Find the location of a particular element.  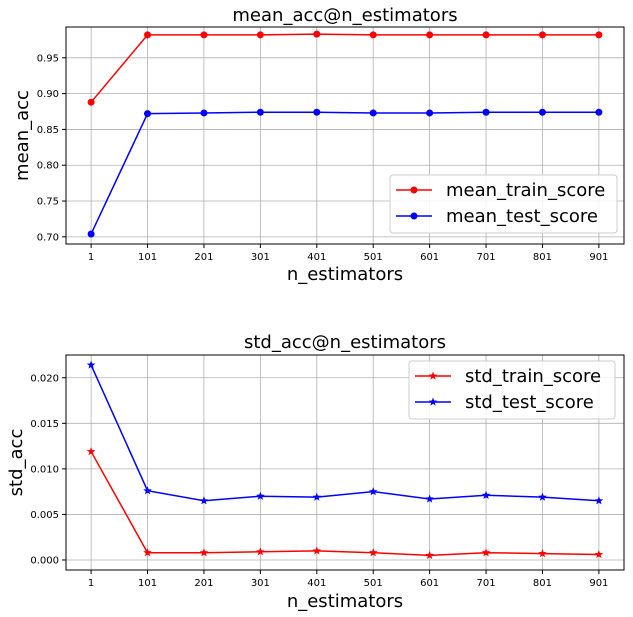

legend-label: std_train_score is located at coordinates (533, 376).